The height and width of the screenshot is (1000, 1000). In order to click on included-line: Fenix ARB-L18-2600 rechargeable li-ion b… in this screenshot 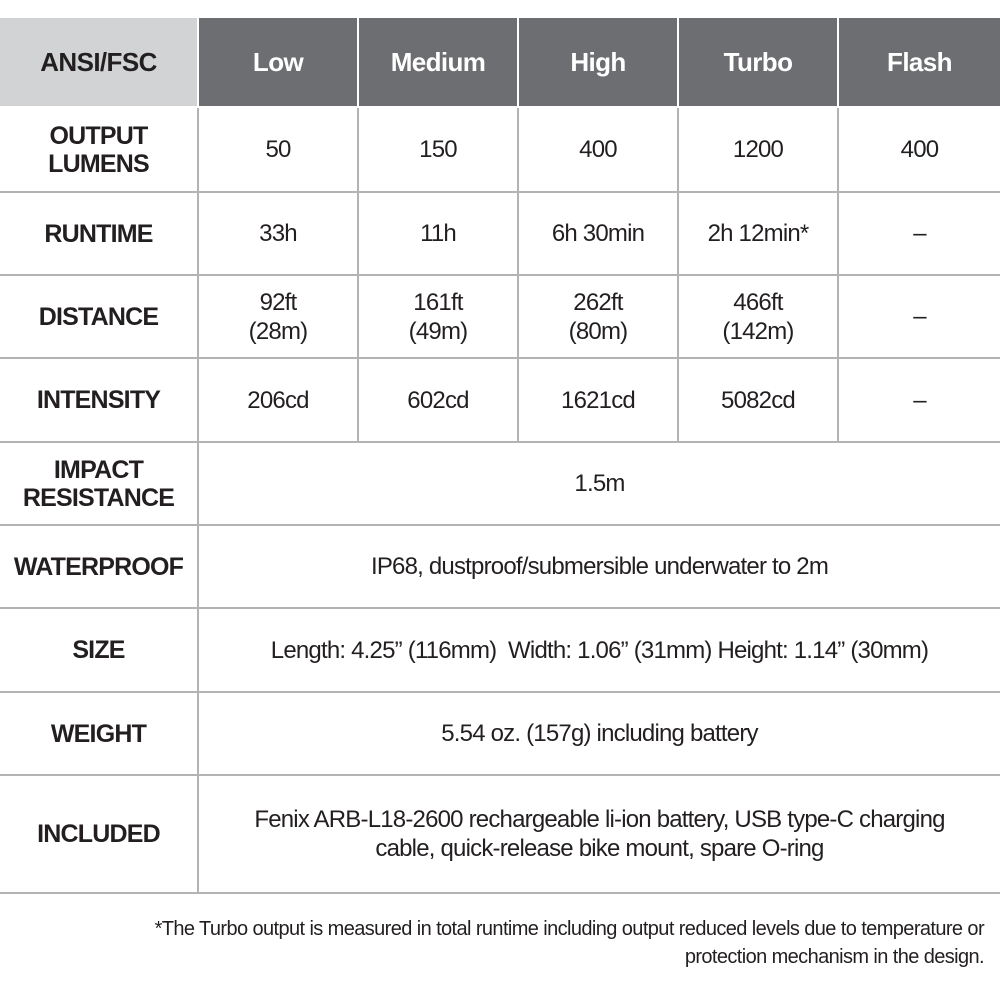, I will do `click(599, 819)`.